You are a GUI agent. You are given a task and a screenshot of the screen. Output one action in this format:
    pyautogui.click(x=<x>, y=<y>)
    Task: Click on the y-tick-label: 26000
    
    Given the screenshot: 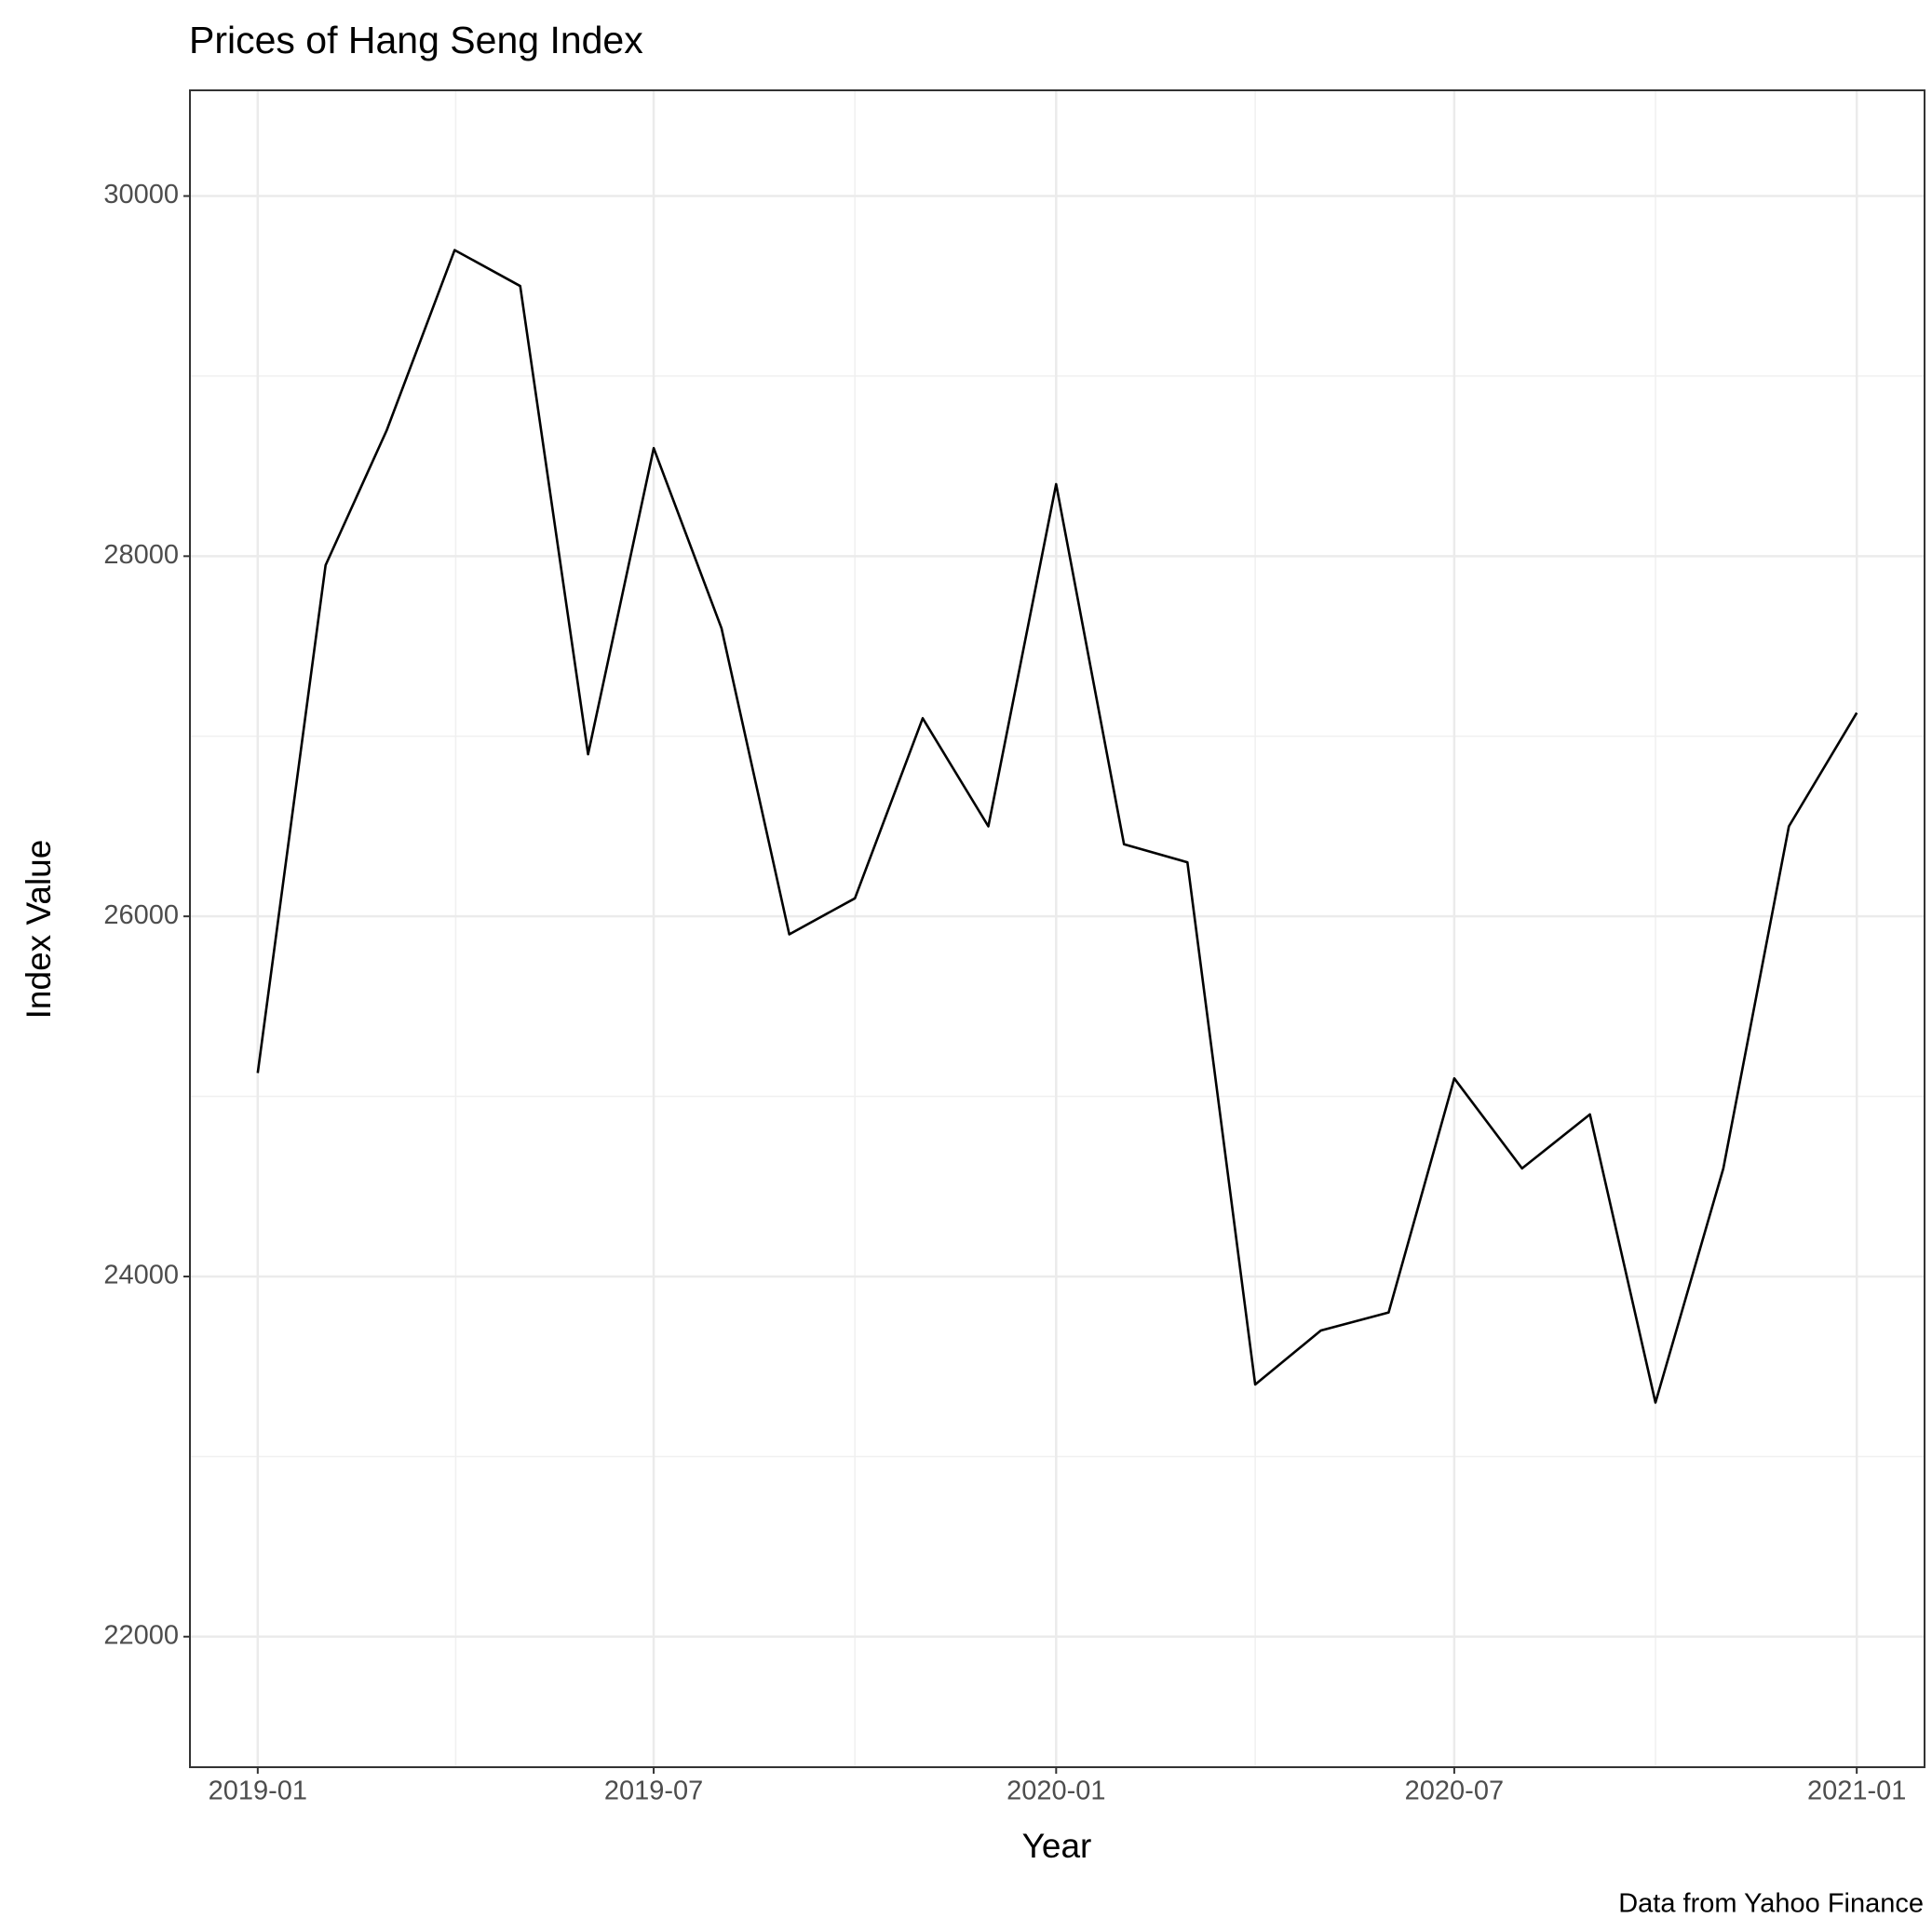 What is the action you would take?
    pyautogui.click(x=141, y=915)
    